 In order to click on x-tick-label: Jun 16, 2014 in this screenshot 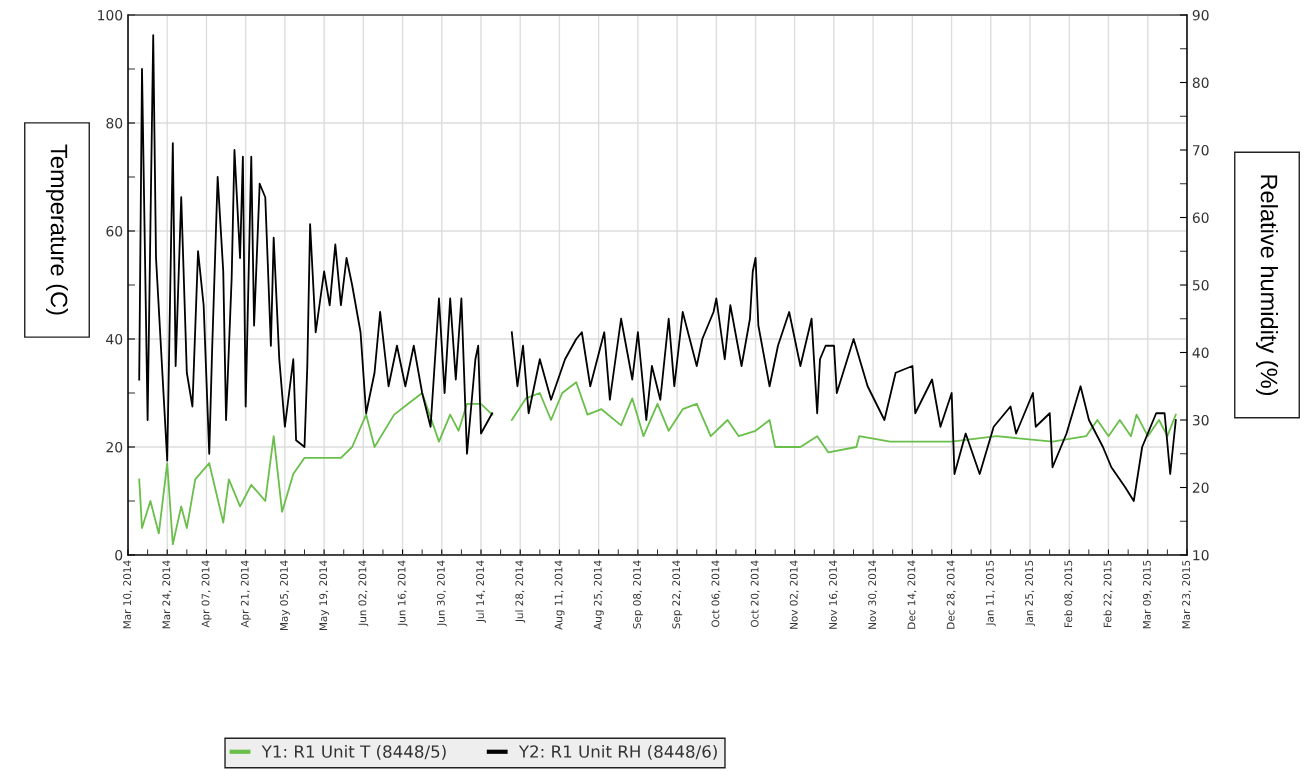, I will do `click(402, 593)`.